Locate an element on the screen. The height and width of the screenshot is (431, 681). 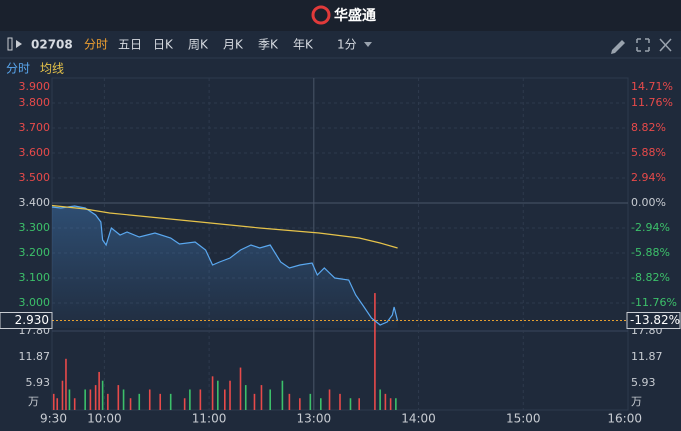
tab: 日K is located at coordinates (163, 45).